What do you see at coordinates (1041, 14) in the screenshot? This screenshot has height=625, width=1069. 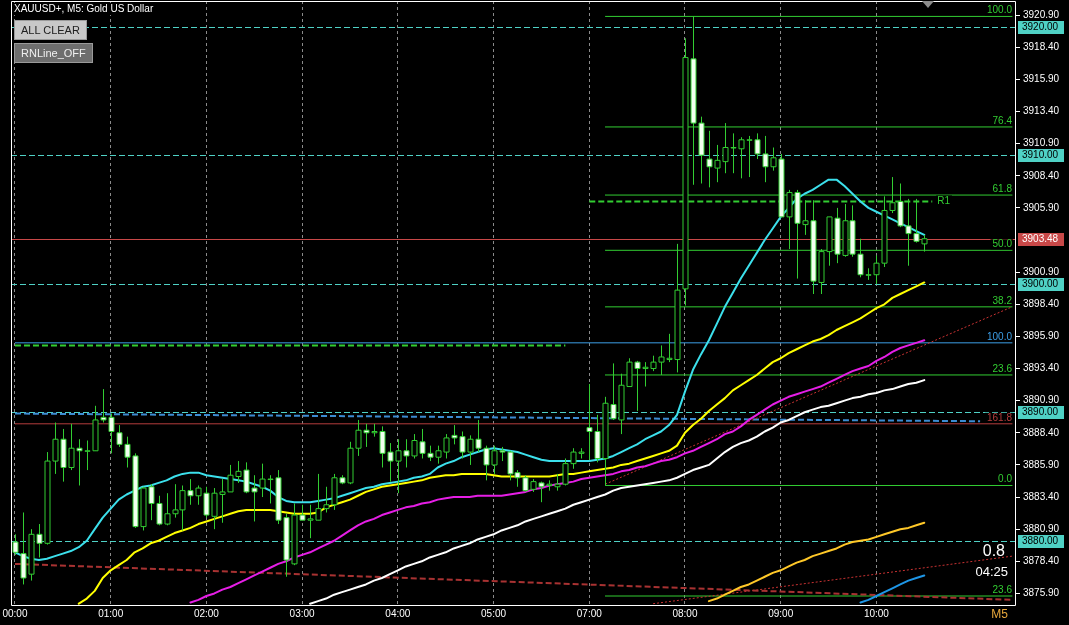 I see `y-tick-label: 3920.90` at bounding box center [1041, 14].